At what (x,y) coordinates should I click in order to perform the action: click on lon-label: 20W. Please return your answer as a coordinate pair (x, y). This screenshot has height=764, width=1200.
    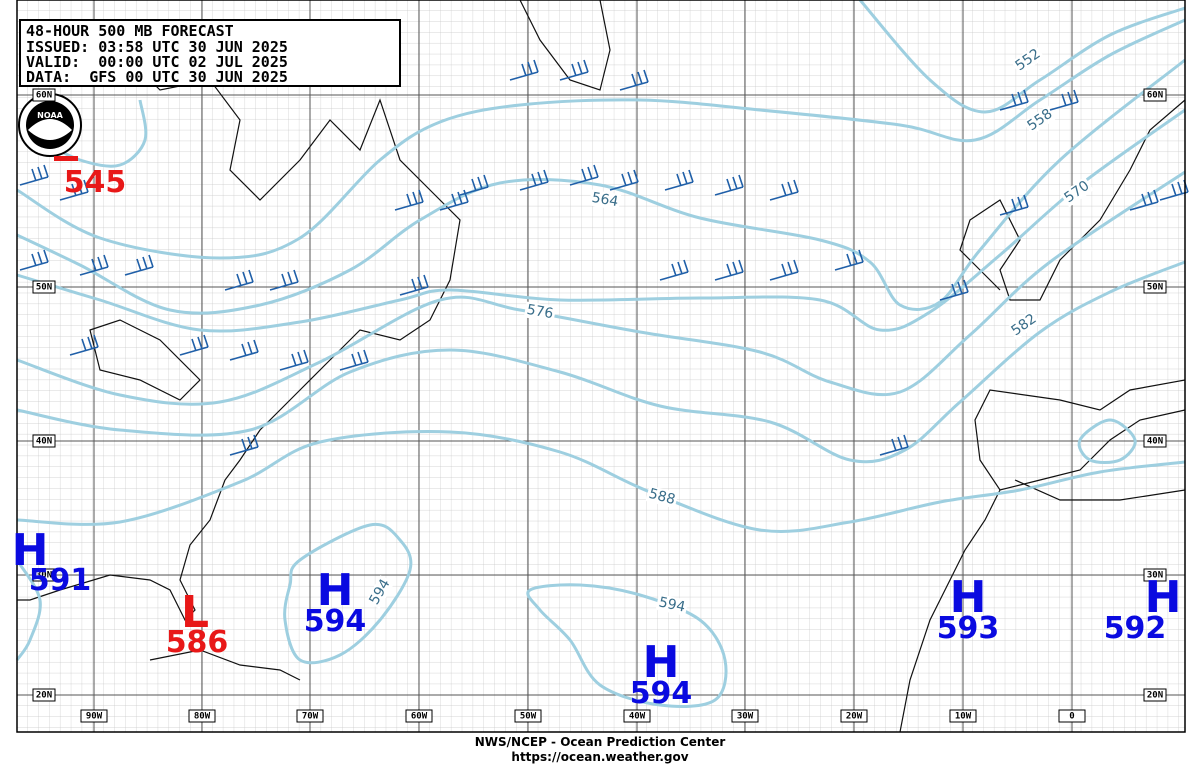
    Looking at the image, I should click on (854, 717).